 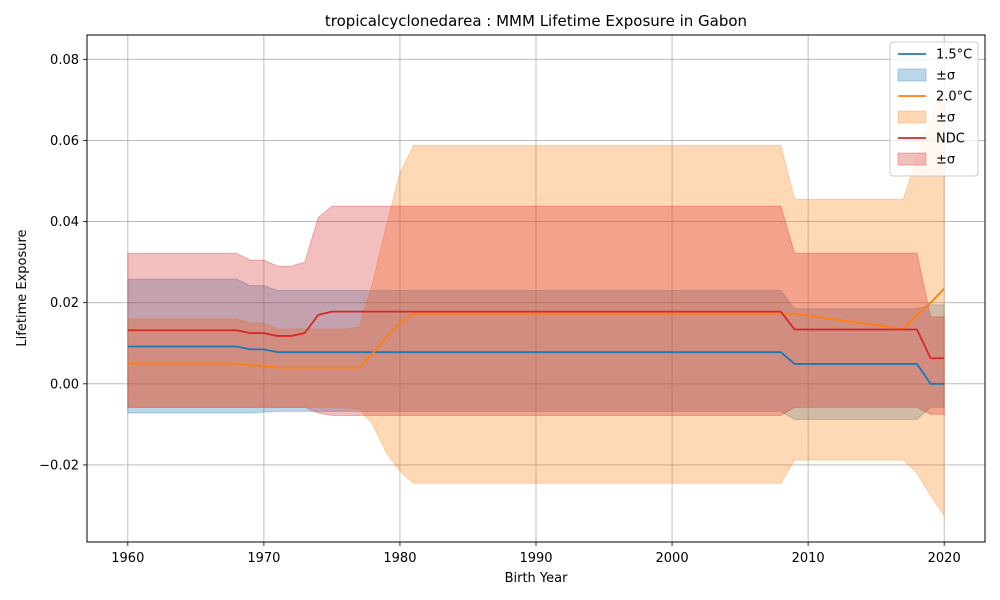 I want to click on x-axis-label: Birth Year, so click(x=537, y=578).